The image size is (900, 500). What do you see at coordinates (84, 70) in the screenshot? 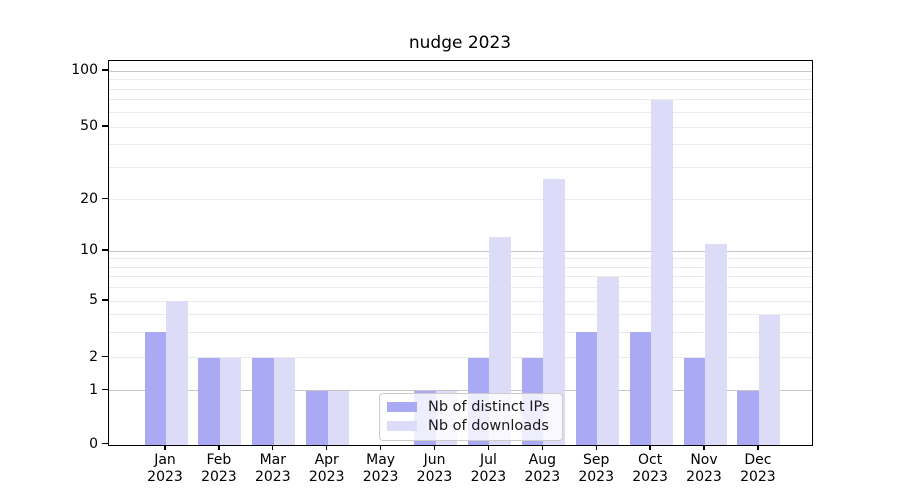
I see `y-tick-label-100: 100` at bounding box center [84, 70].